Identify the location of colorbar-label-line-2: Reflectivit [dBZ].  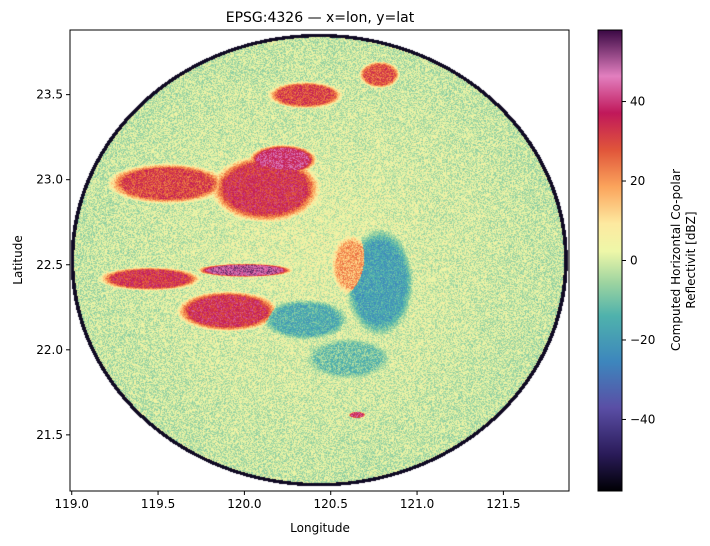
(691, 259).